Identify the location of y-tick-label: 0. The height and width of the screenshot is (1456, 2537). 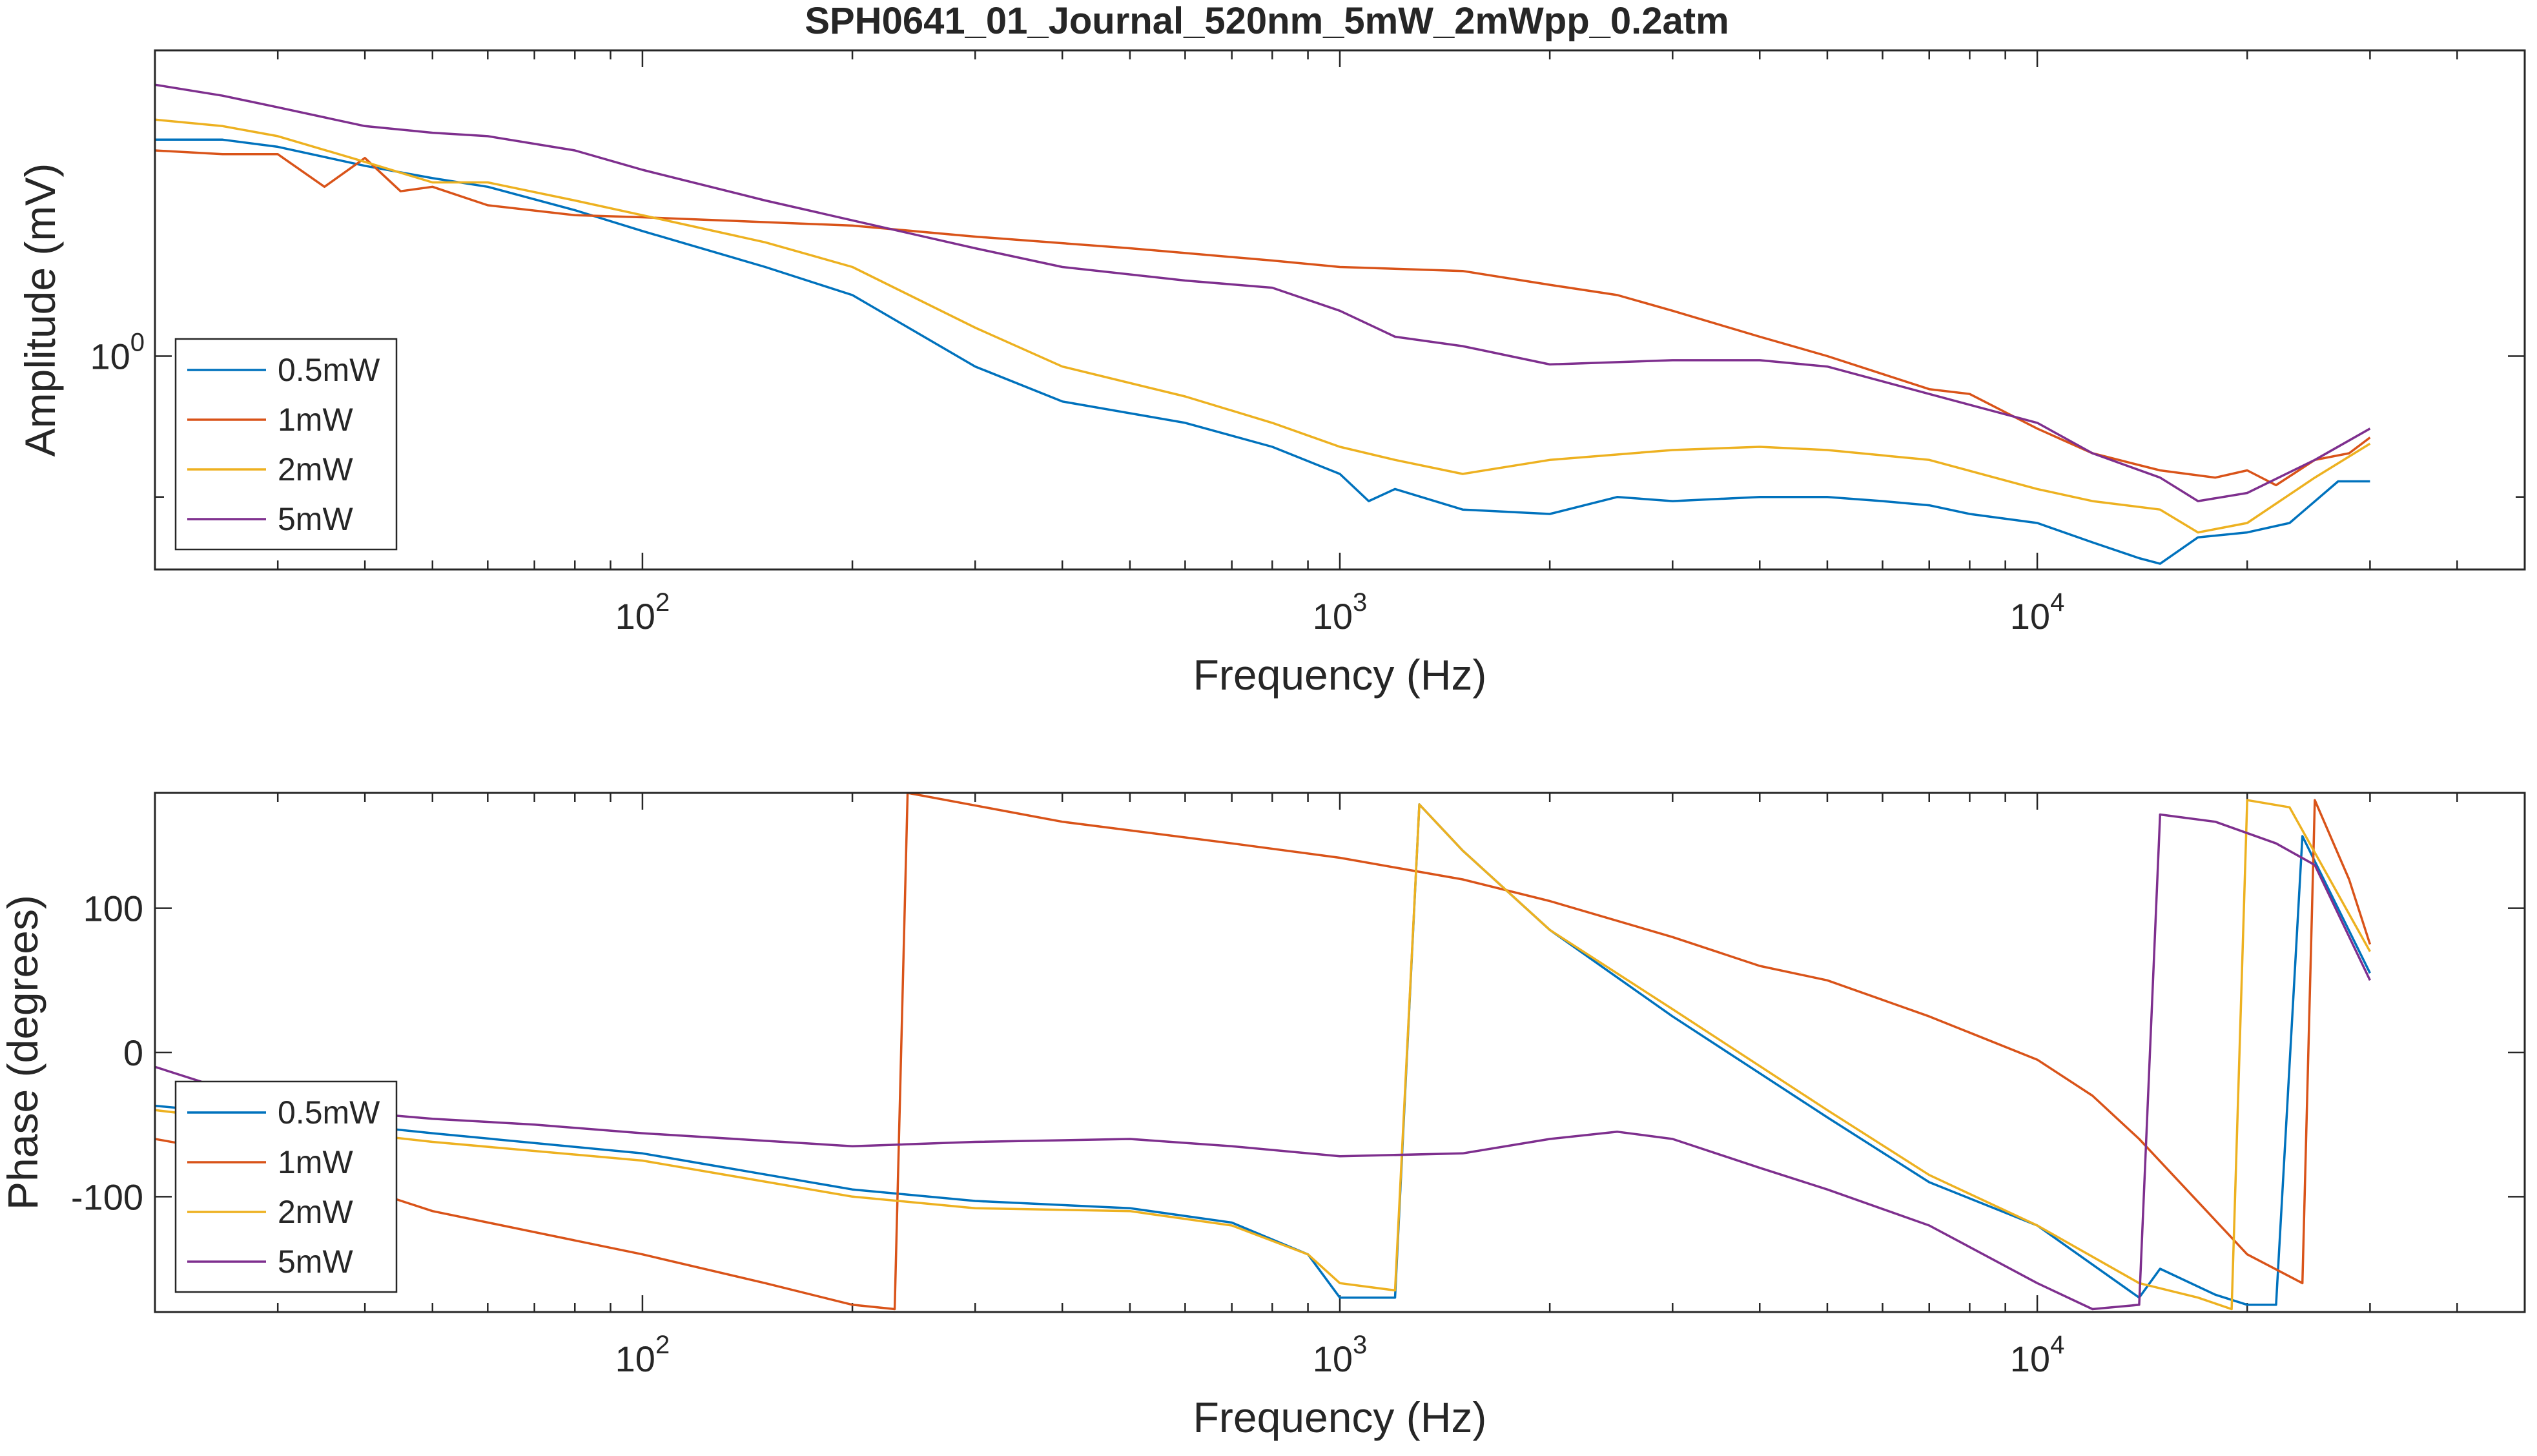
(133, 1052).